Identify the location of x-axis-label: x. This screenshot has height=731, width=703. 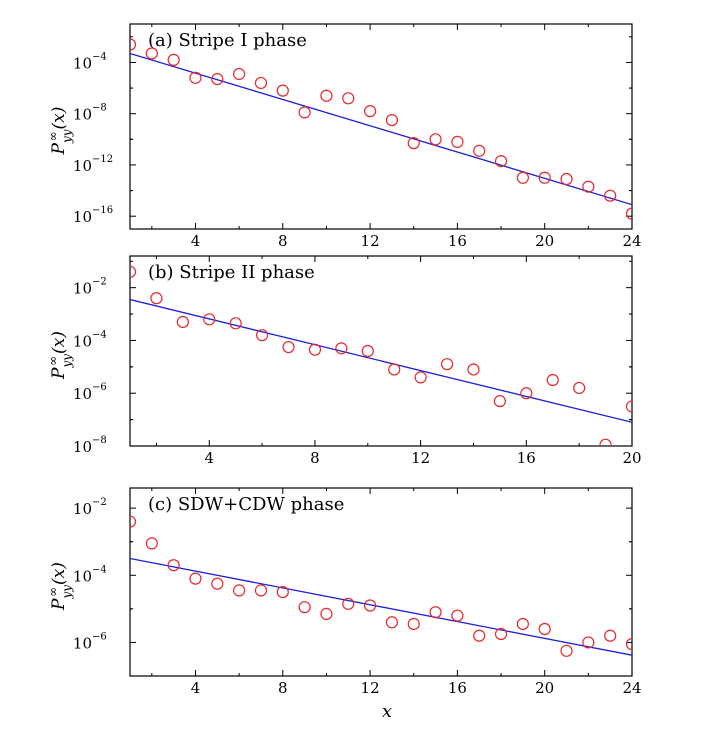
(387, 711).